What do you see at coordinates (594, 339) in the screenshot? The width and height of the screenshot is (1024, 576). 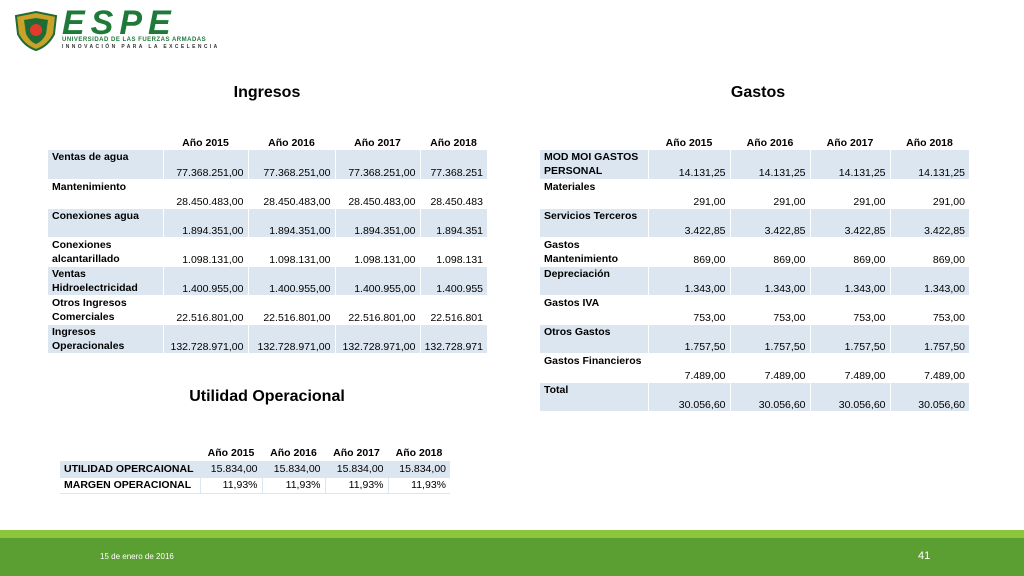 I see `label-cell: Otros Gastos` at bounding box center [594, 339].